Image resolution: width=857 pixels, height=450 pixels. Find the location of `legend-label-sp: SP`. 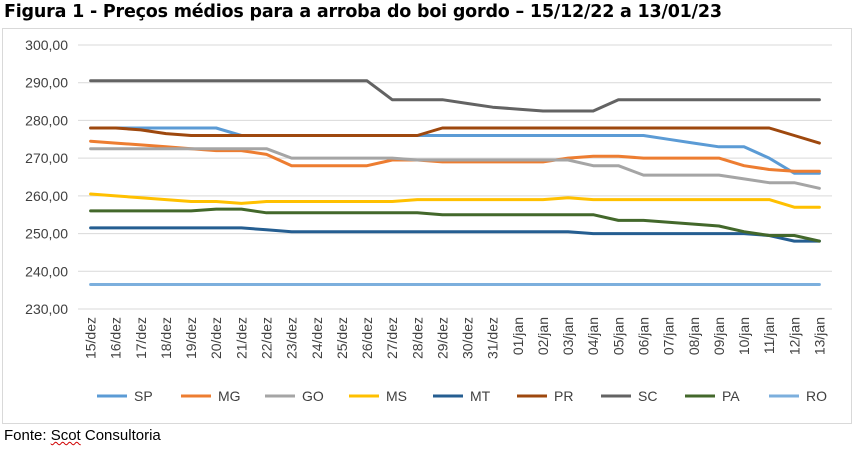

legend-label-sp: SP is located at coordinates (143, 396).